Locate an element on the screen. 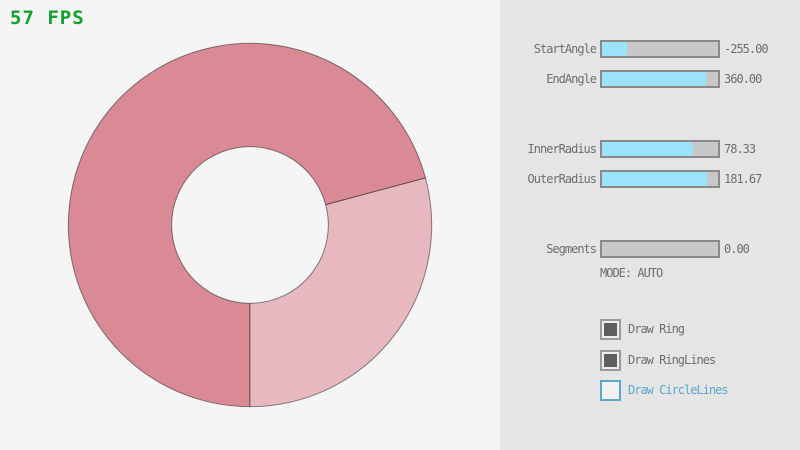 The width and height of the screenshot is (800, 450). slider-row-startangle: StartAngle -255.00 is located at coordinates (650, 49).